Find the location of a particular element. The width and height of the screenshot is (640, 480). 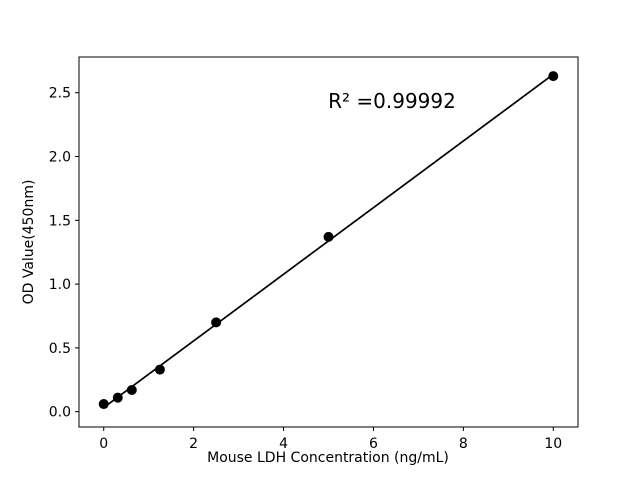

y-tick-label: 1.5 is located at coordinates (60, 221).